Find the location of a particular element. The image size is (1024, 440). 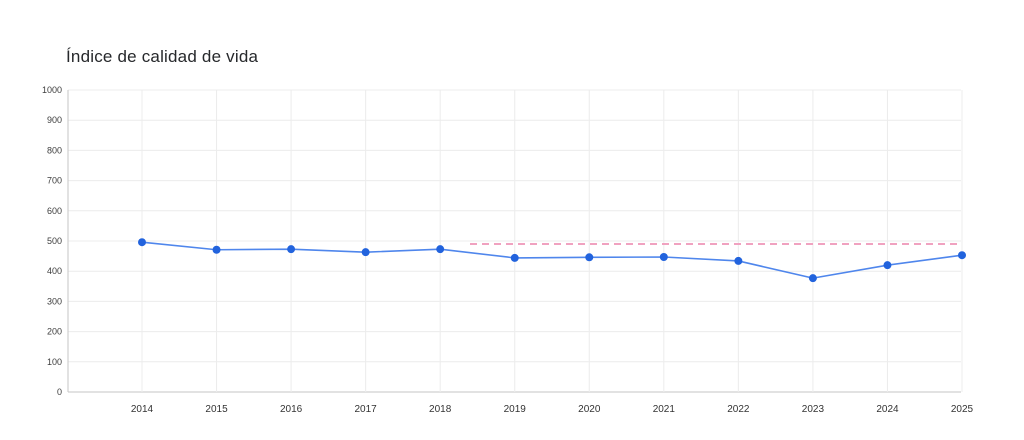

y-axis-tick-label: 0 is located at coordinates (59, 392).